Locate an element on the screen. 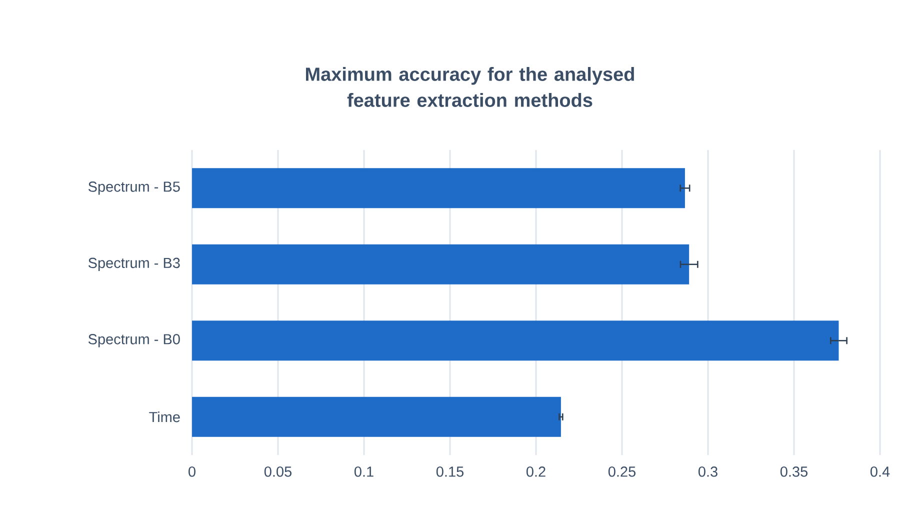 The image size is (913, 517). x-tick-label: 0.4 is located at coordinates (880, 471).